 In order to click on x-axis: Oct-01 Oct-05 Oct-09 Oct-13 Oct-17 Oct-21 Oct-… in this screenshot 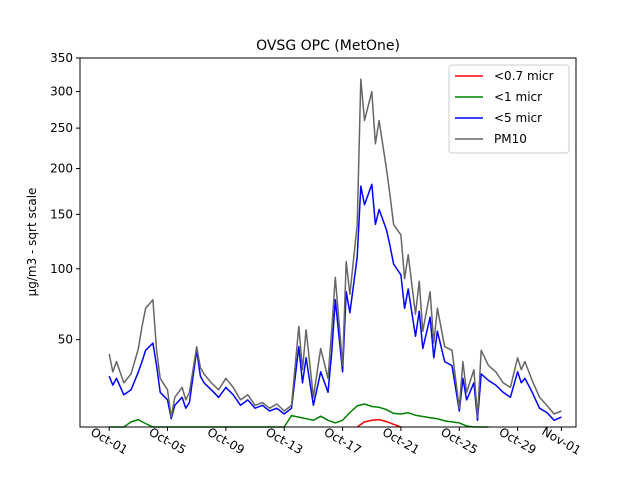, I will do `click(335, 440)`.